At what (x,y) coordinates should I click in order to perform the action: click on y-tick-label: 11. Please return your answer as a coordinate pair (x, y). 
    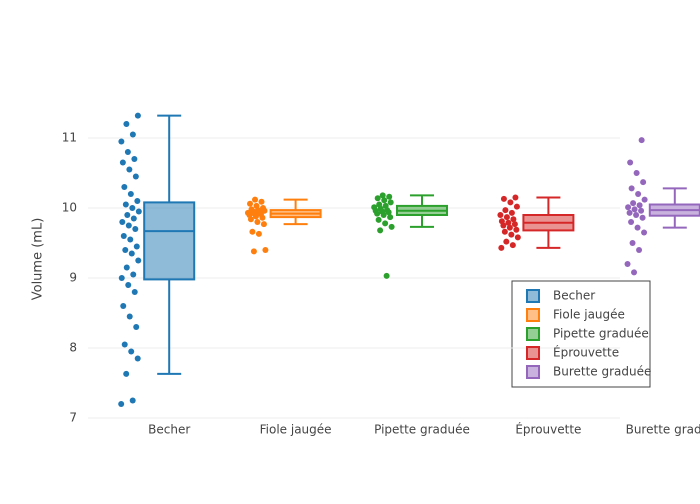
    Looking at the image, I should click on (69, 138).